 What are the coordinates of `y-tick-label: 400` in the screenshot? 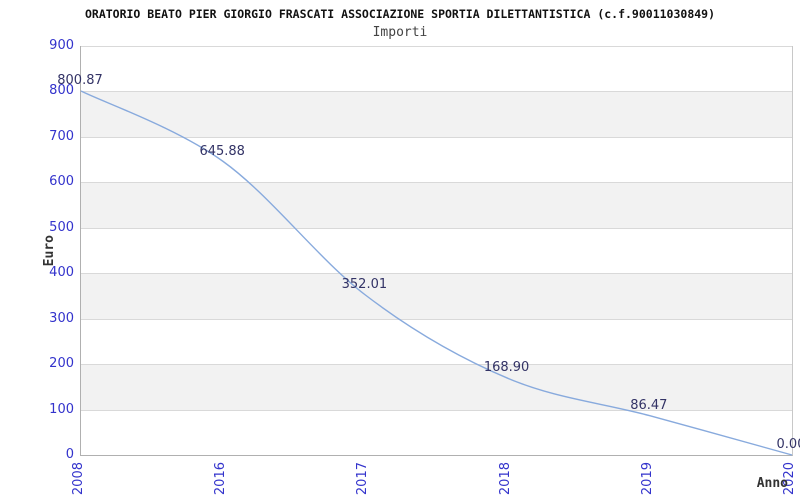 It's located at (61, 273).